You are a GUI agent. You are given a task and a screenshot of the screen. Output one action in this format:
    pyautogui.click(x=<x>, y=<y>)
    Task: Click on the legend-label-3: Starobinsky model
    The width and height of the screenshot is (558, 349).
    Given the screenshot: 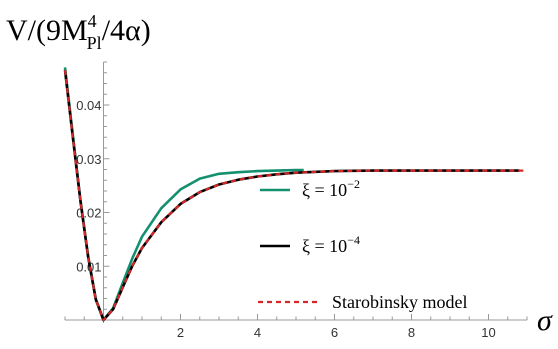 What is the action you would take?
    pyautogui.click(x=400, y=302)
    